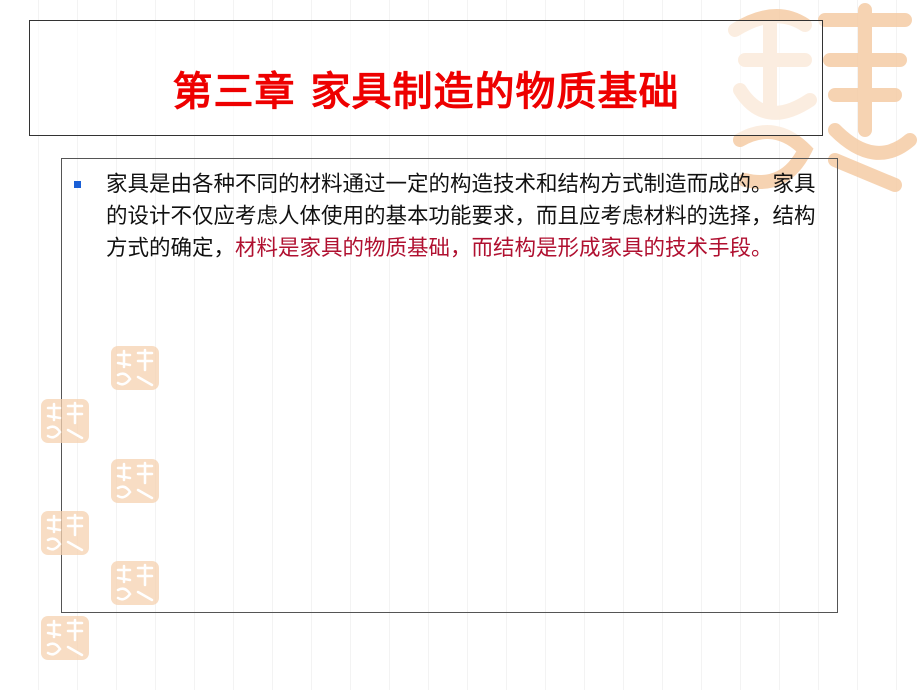 The image size is (920, 690). Describe the element at coordinates (426, 91) in the screenshot. I see `slide-title: 第三章 家具制造的物质基础` at that location.